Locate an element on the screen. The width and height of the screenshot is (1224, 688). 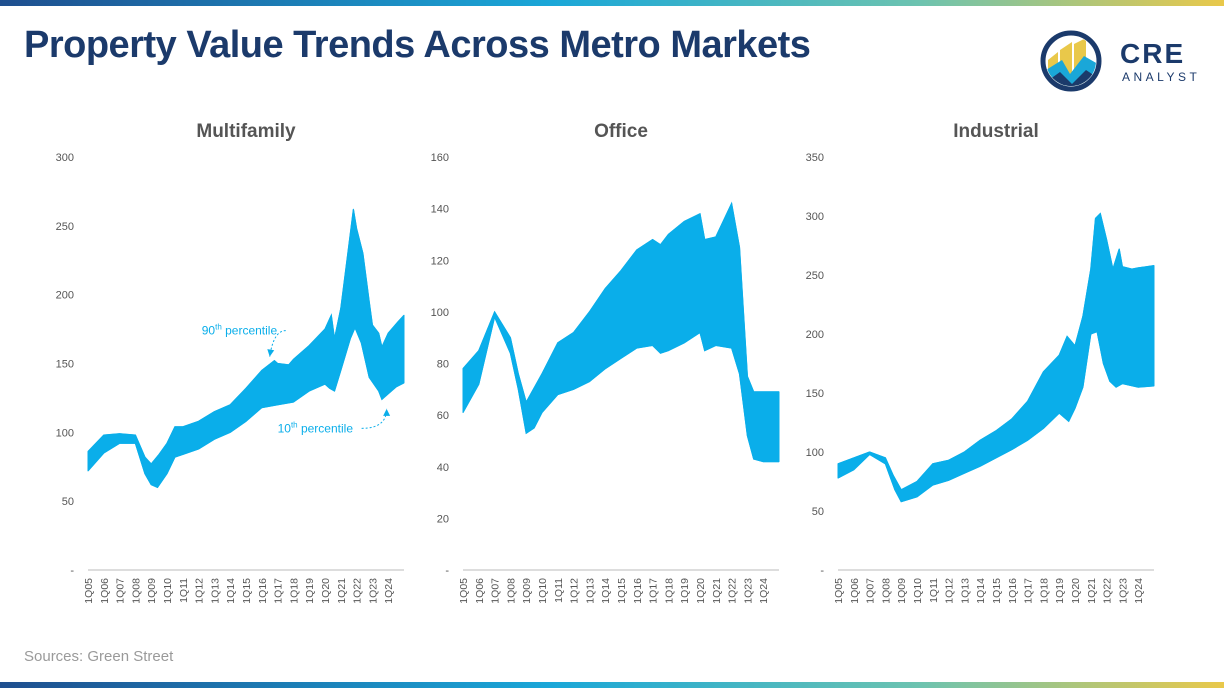
annotation-arrow is located at coordinates (374, 418).